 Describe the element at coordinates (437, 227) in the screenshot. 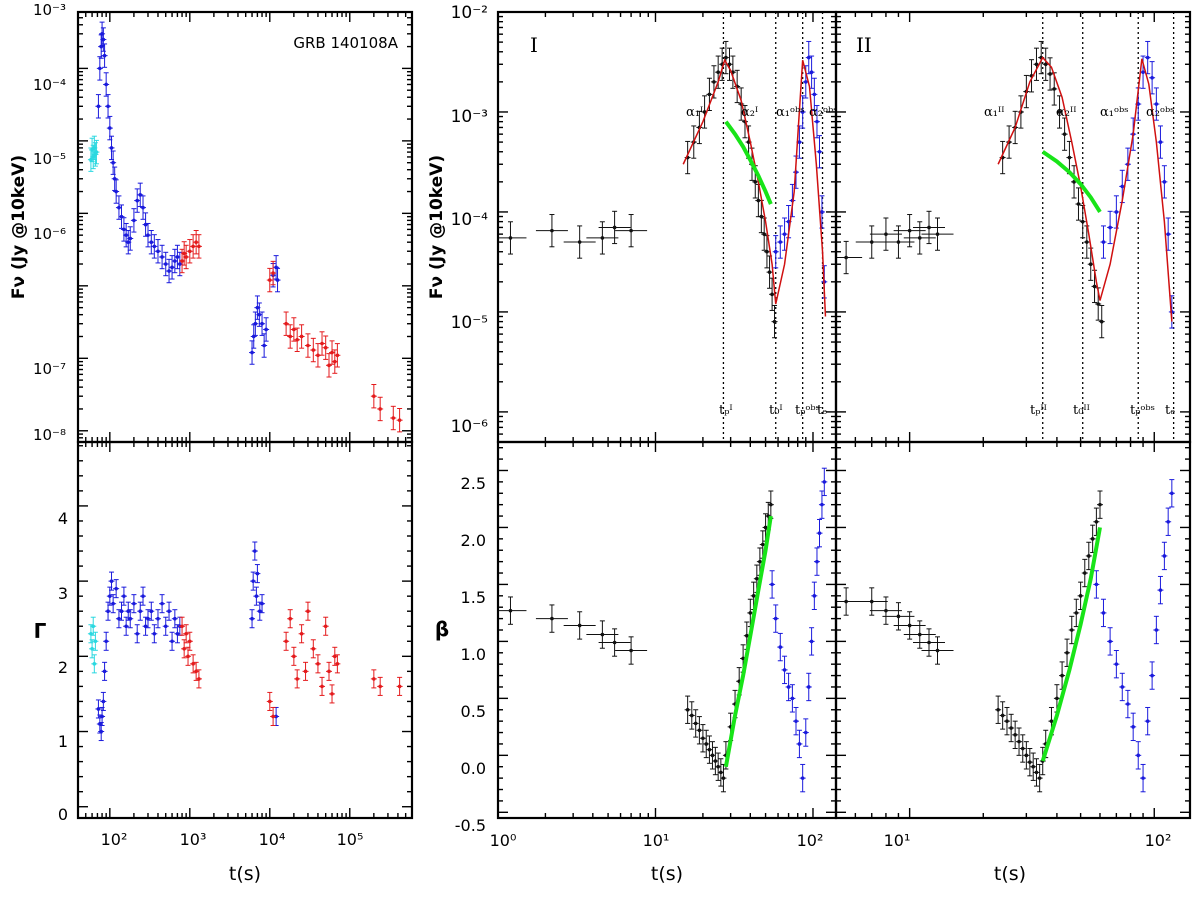

I see `mid-flux-ylabel: Fν (Jy @10keV)` at that location.